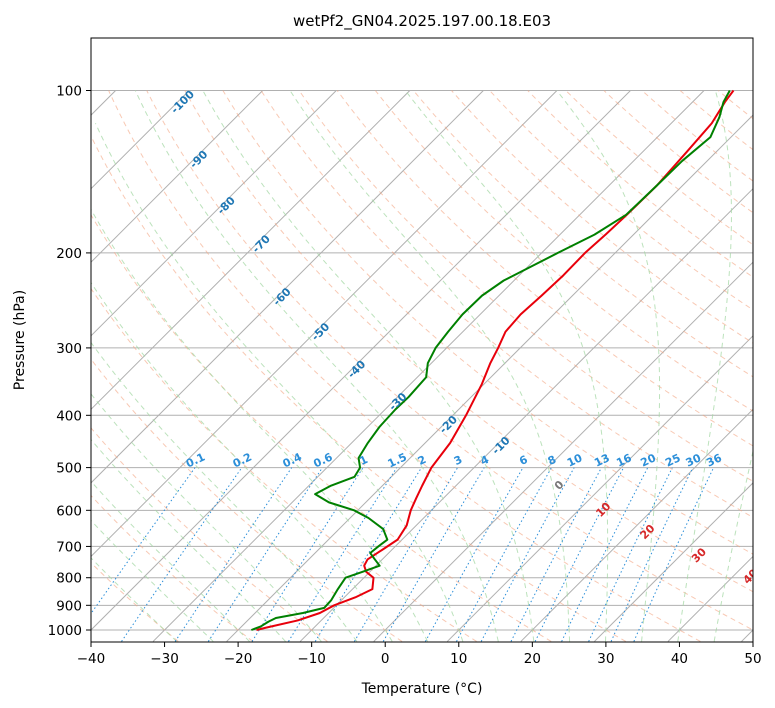  What do you see at coordinates (69, 579) in the screenshot?
I see `y-tick-label: 800` at bounding box center [69, 579].